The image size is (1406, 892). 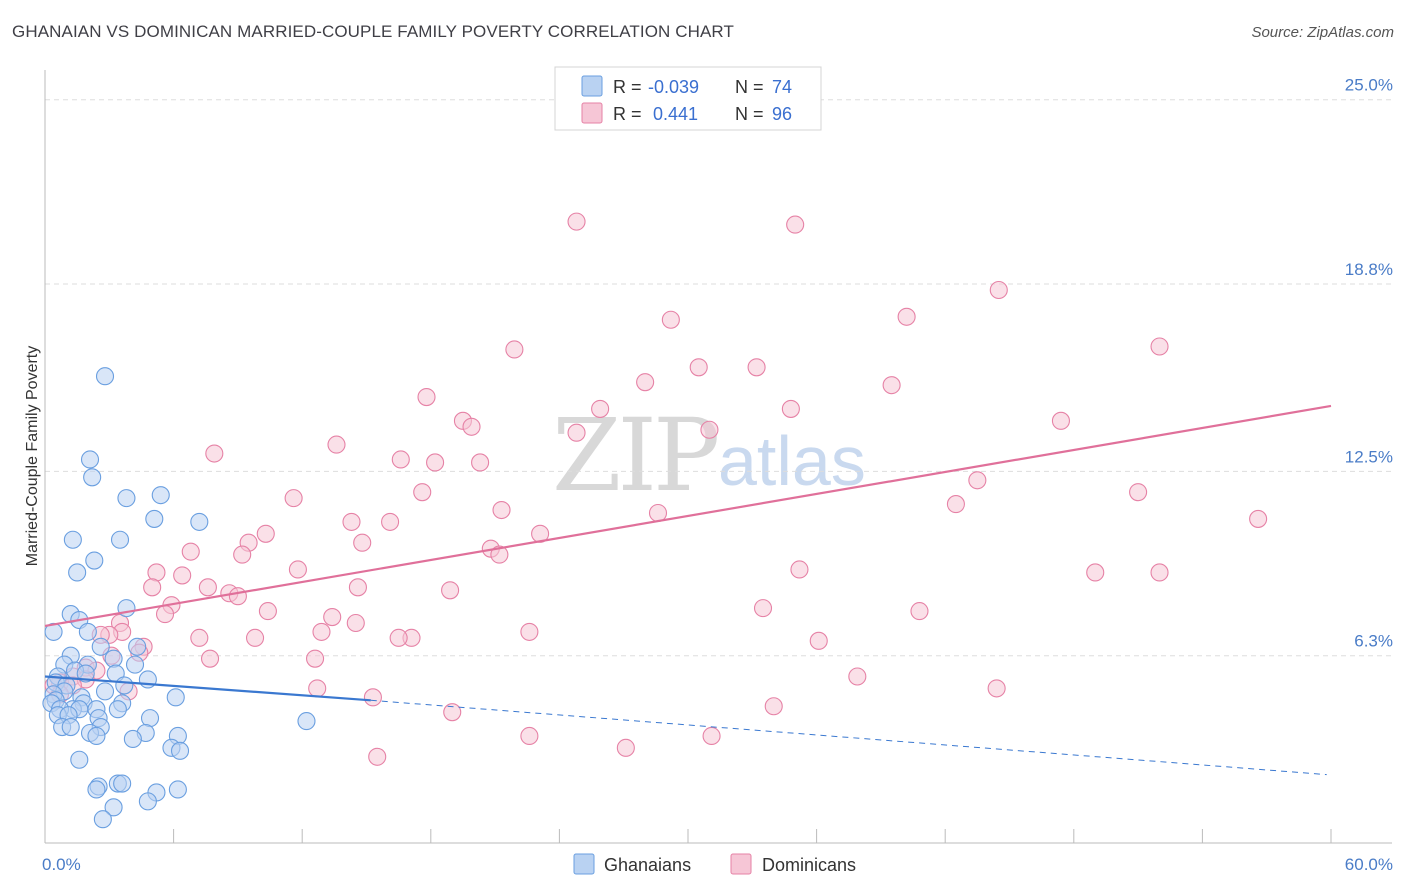 I want to click on y-tick-label-2: 18.8%, so click(x=1369, y=269).